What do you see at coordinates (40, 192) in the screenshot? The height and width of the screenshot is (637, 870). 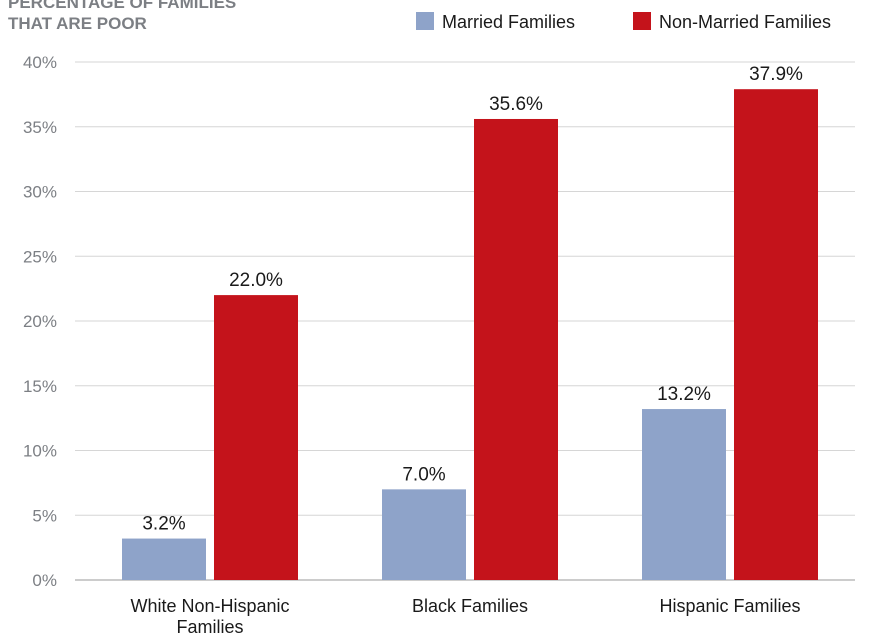 I see `y-tick-label: 30%` at bounding box center [40, 192].